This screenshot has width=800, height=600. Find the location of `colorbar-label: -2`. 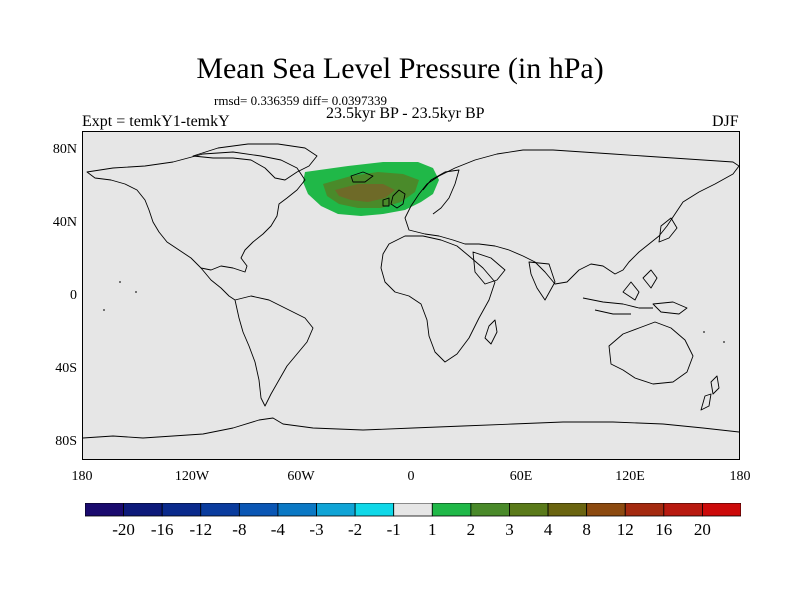

colorbar-label: -2 is located at coordinates (355, 529).